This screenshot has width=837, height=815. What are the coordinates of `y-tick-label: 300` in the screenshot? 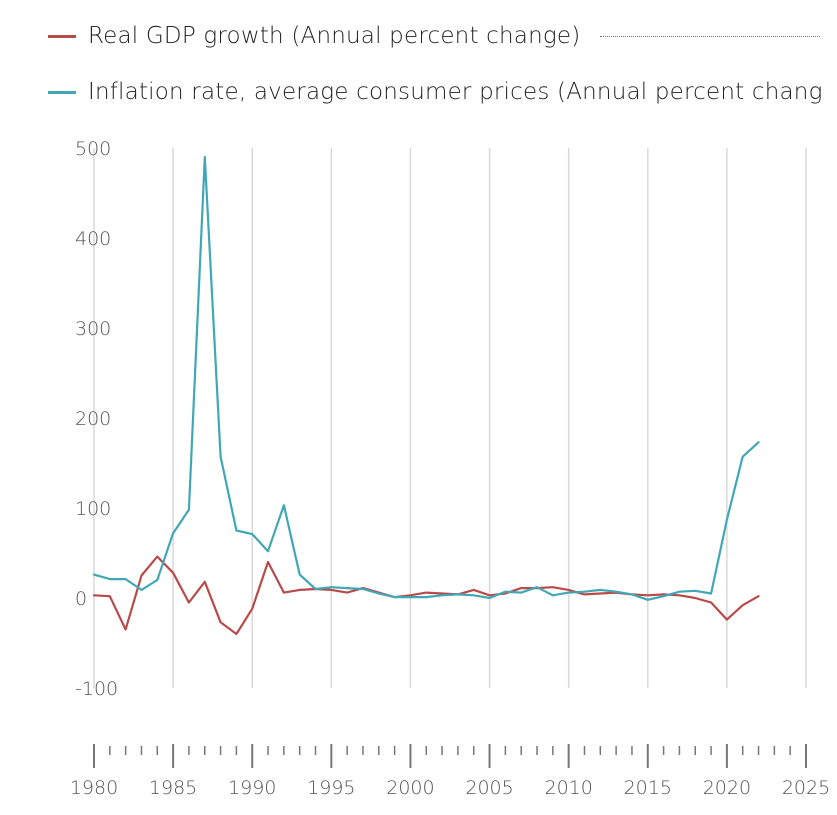 It's located at (93, 329).